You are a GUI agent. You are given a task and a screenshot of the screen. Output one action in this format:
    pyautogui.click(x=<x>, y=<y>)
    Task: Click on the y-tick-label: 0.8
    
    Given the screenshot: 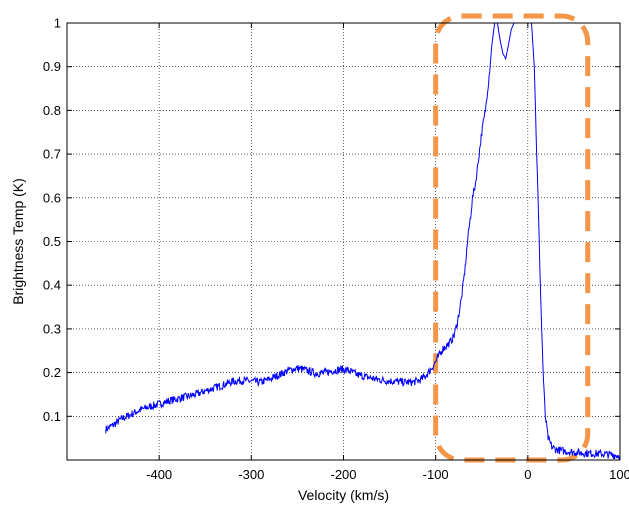 What is the action you would take?
    pyautogui.click(x=52, y=110)
    